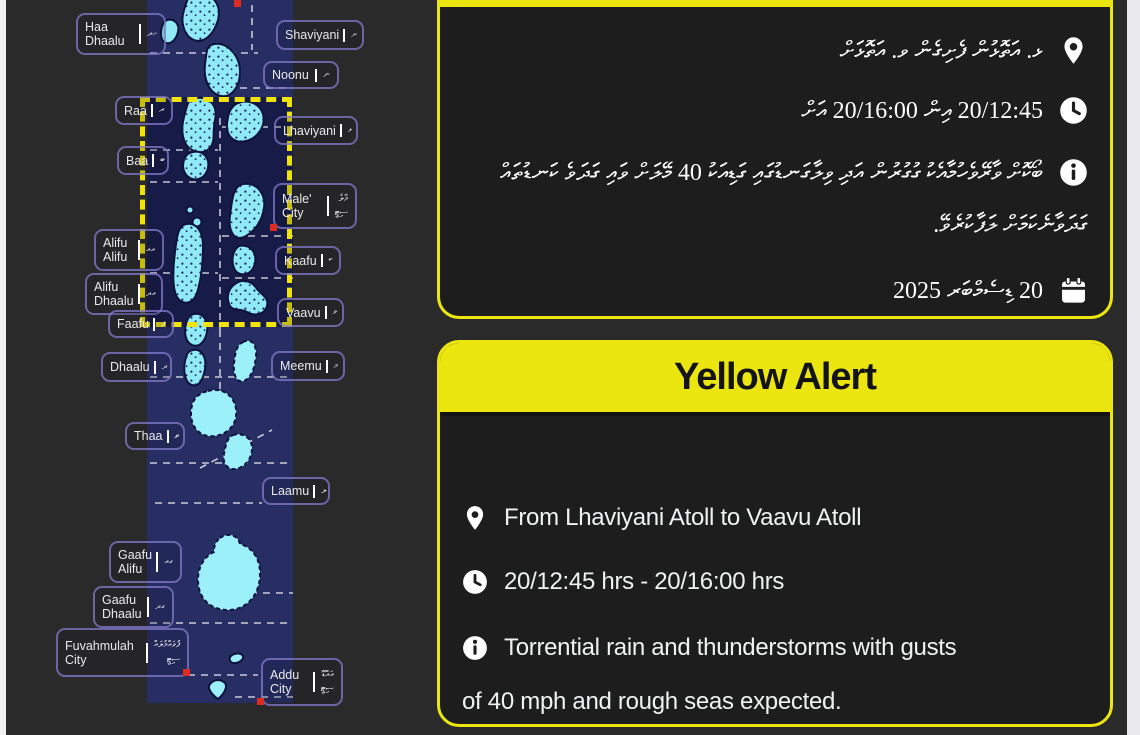 The width and height of the screenshot is (1140, 735). I want to click on atoll-name-dhivehi: ބ, so click(162, 160).